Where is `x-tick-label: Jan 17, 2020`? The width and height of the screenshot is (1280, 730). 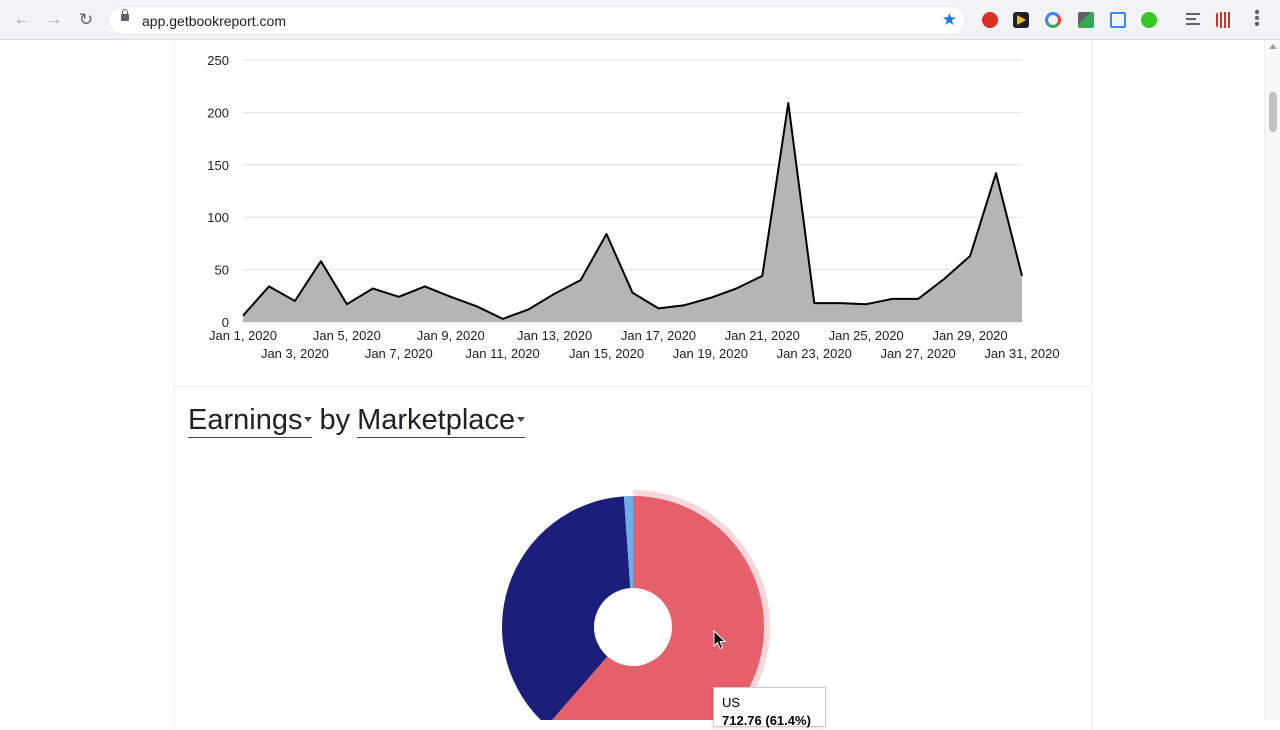 x-tick-label: Jan 17, 2020 is located at coordinates (658, 335).